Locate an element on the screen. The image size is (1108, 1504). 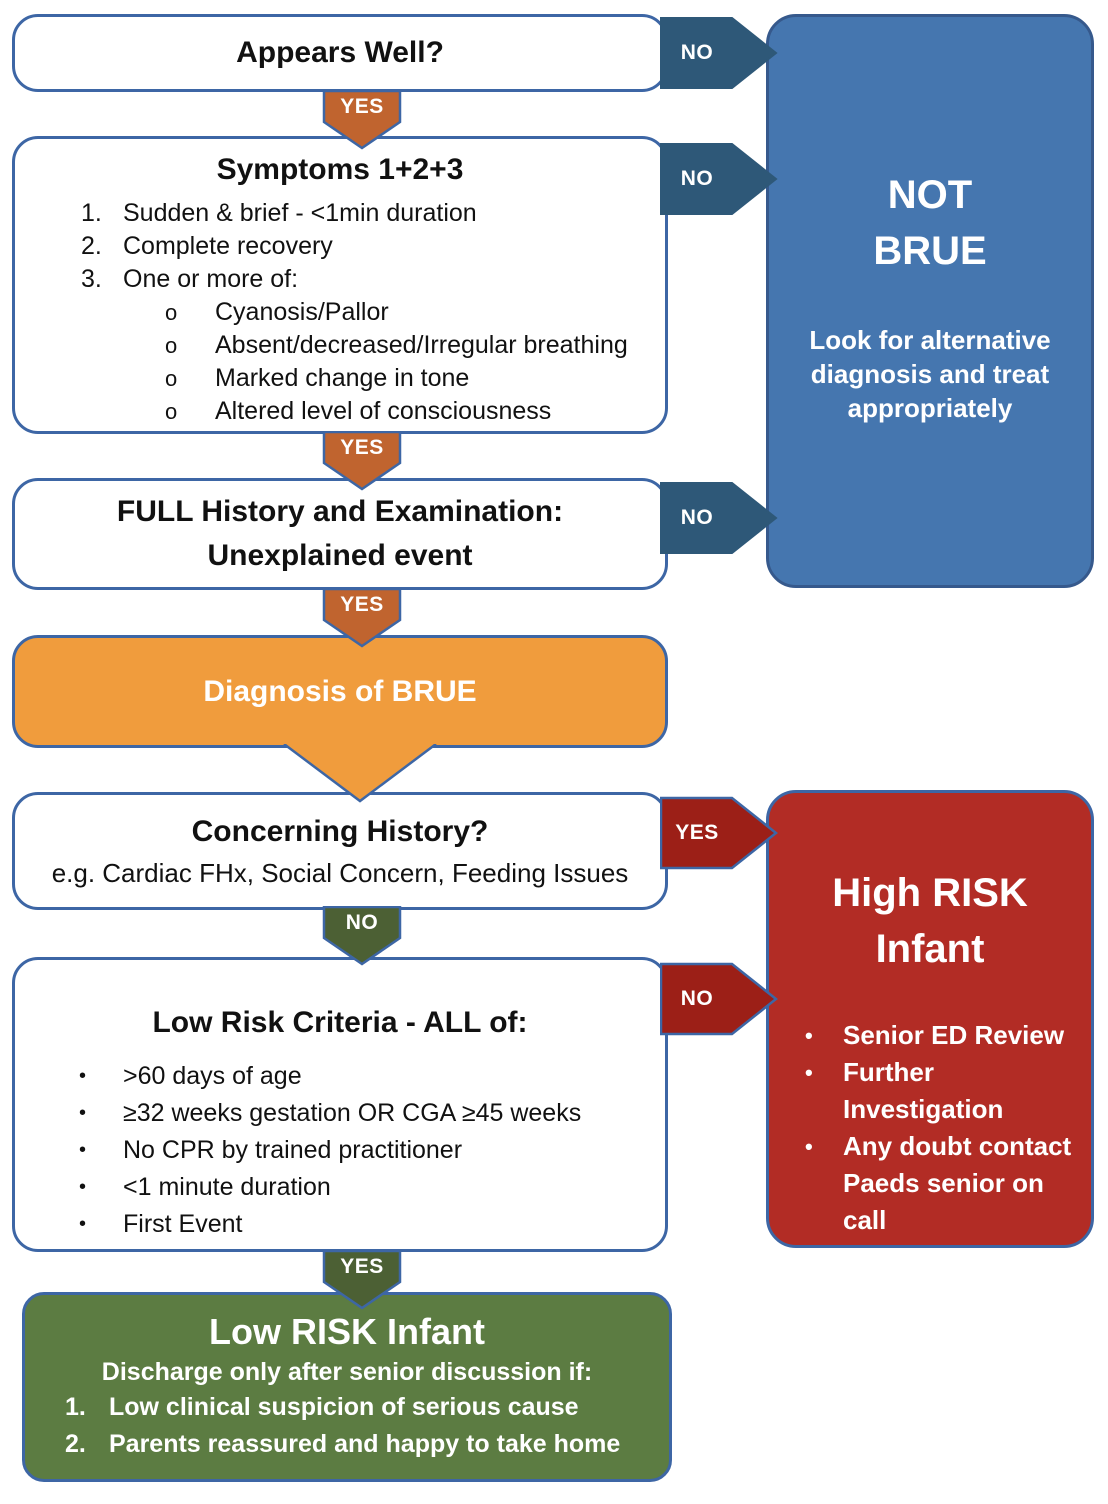
yes-arrow-full-history-down: YES is located at coordinates (362, 618).